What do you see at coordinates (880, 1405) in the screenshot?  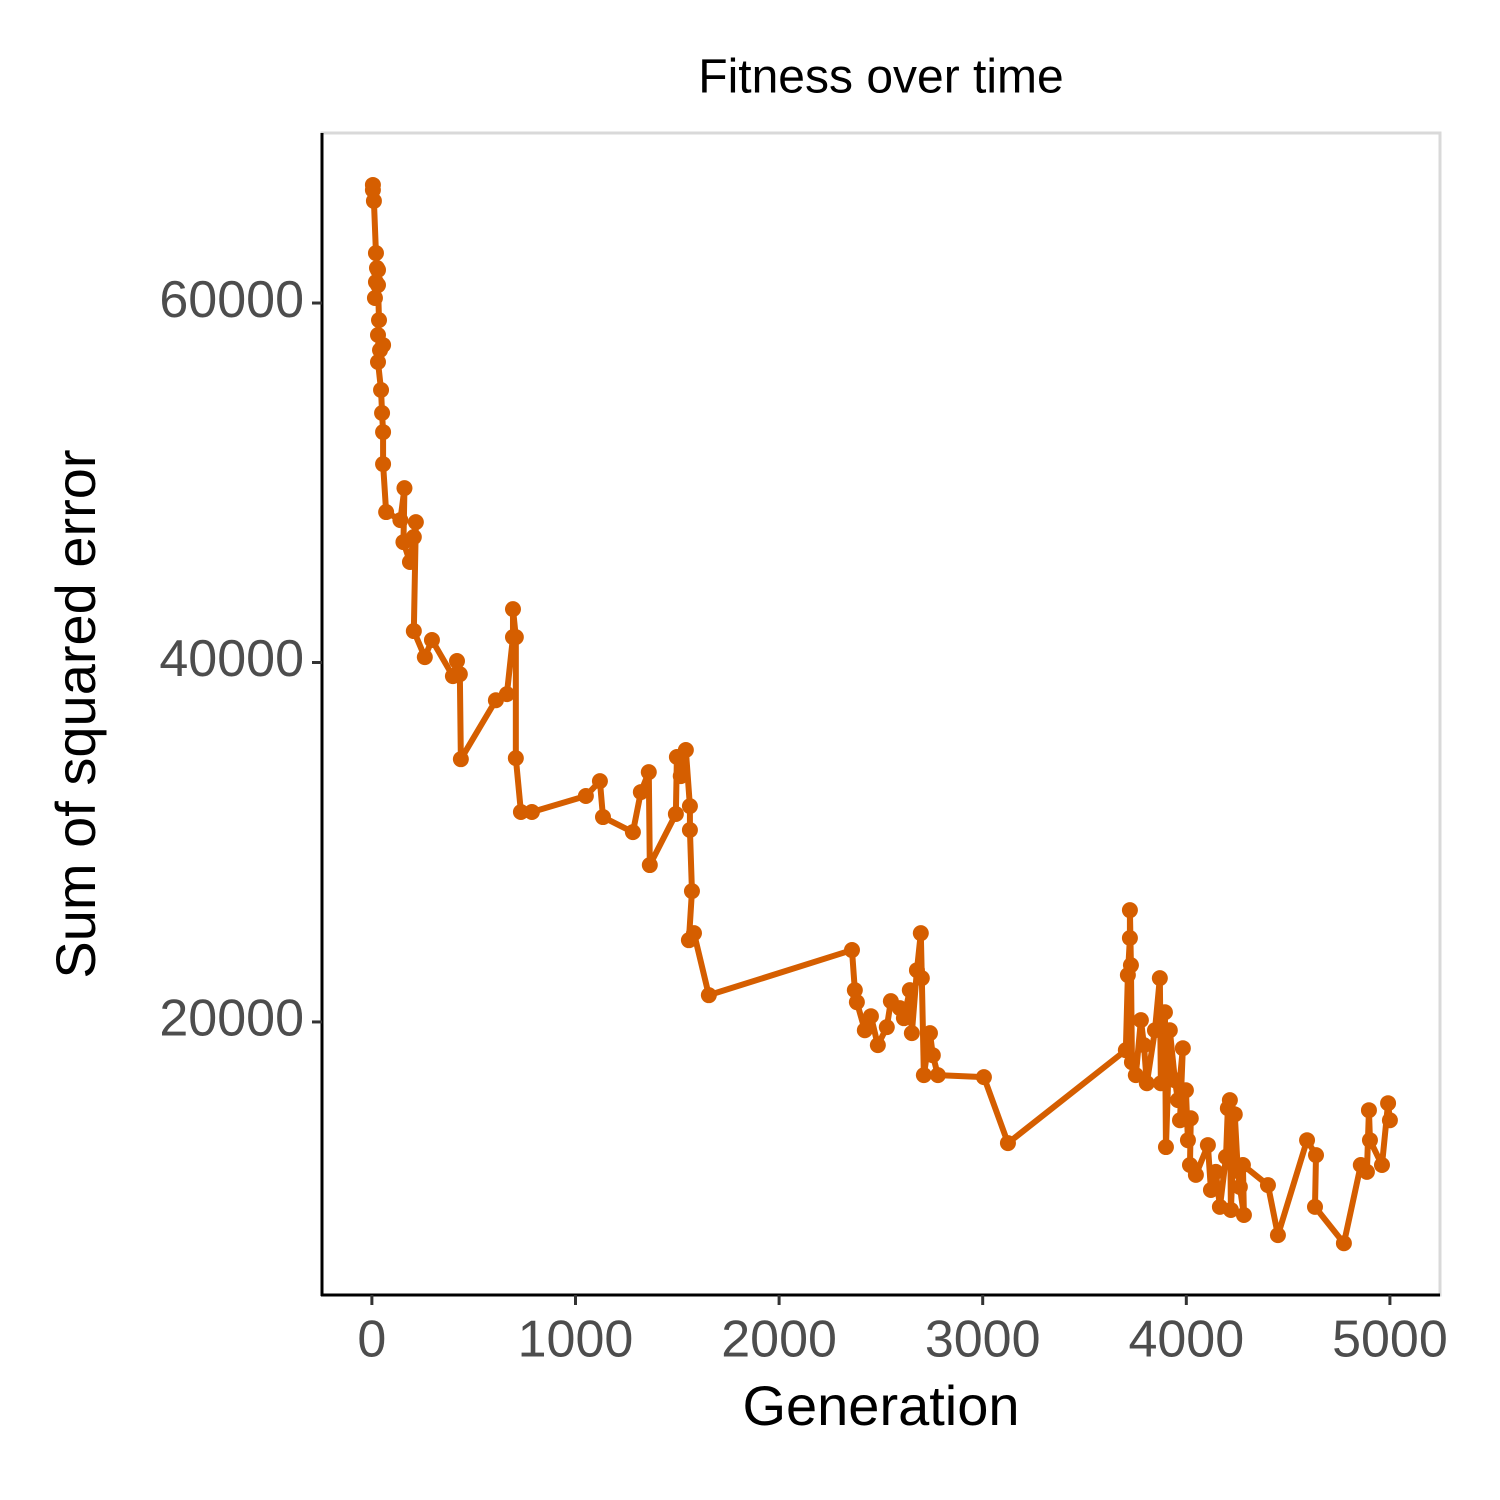 I see `x-axis-title: Generation` at bounding box center [880, 1405].